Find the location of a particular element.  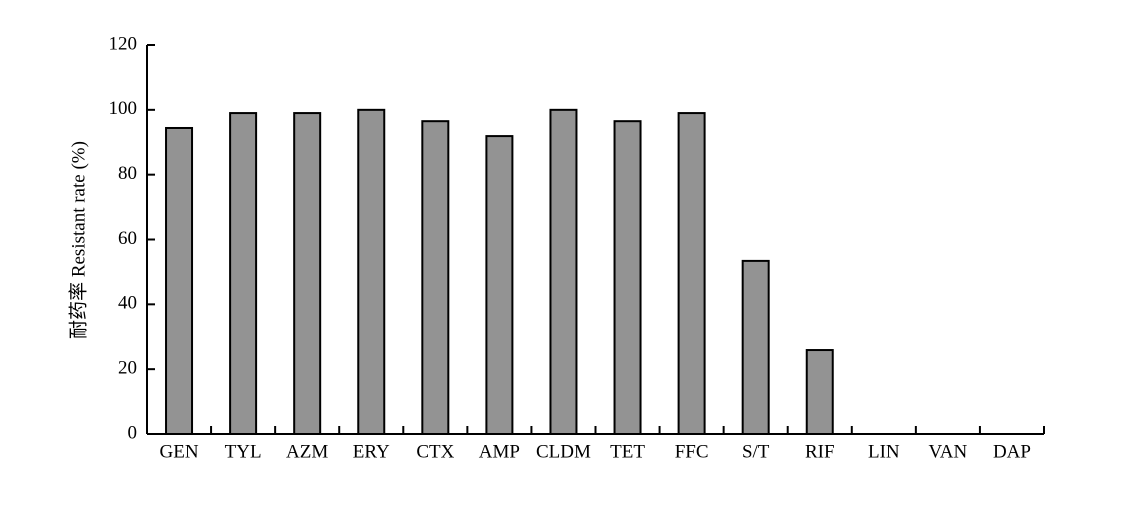

x-tick-label: S/T is located at coordinates (756, 451).